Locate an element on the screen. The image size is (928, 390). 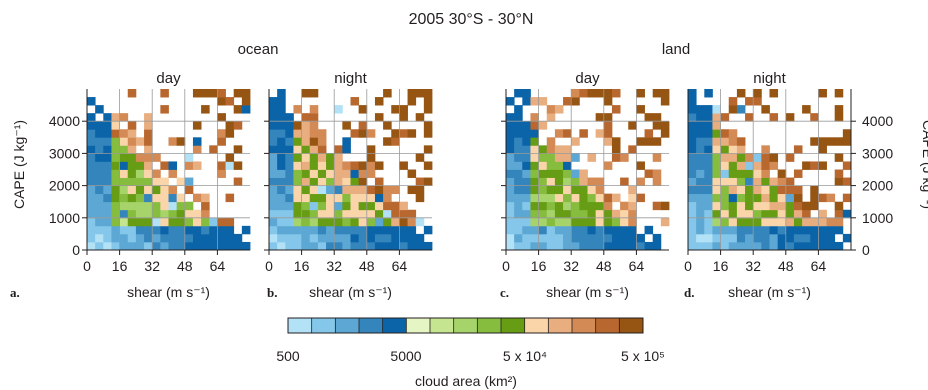
x-tick-label: 32 is located at coordinates (571, 266).